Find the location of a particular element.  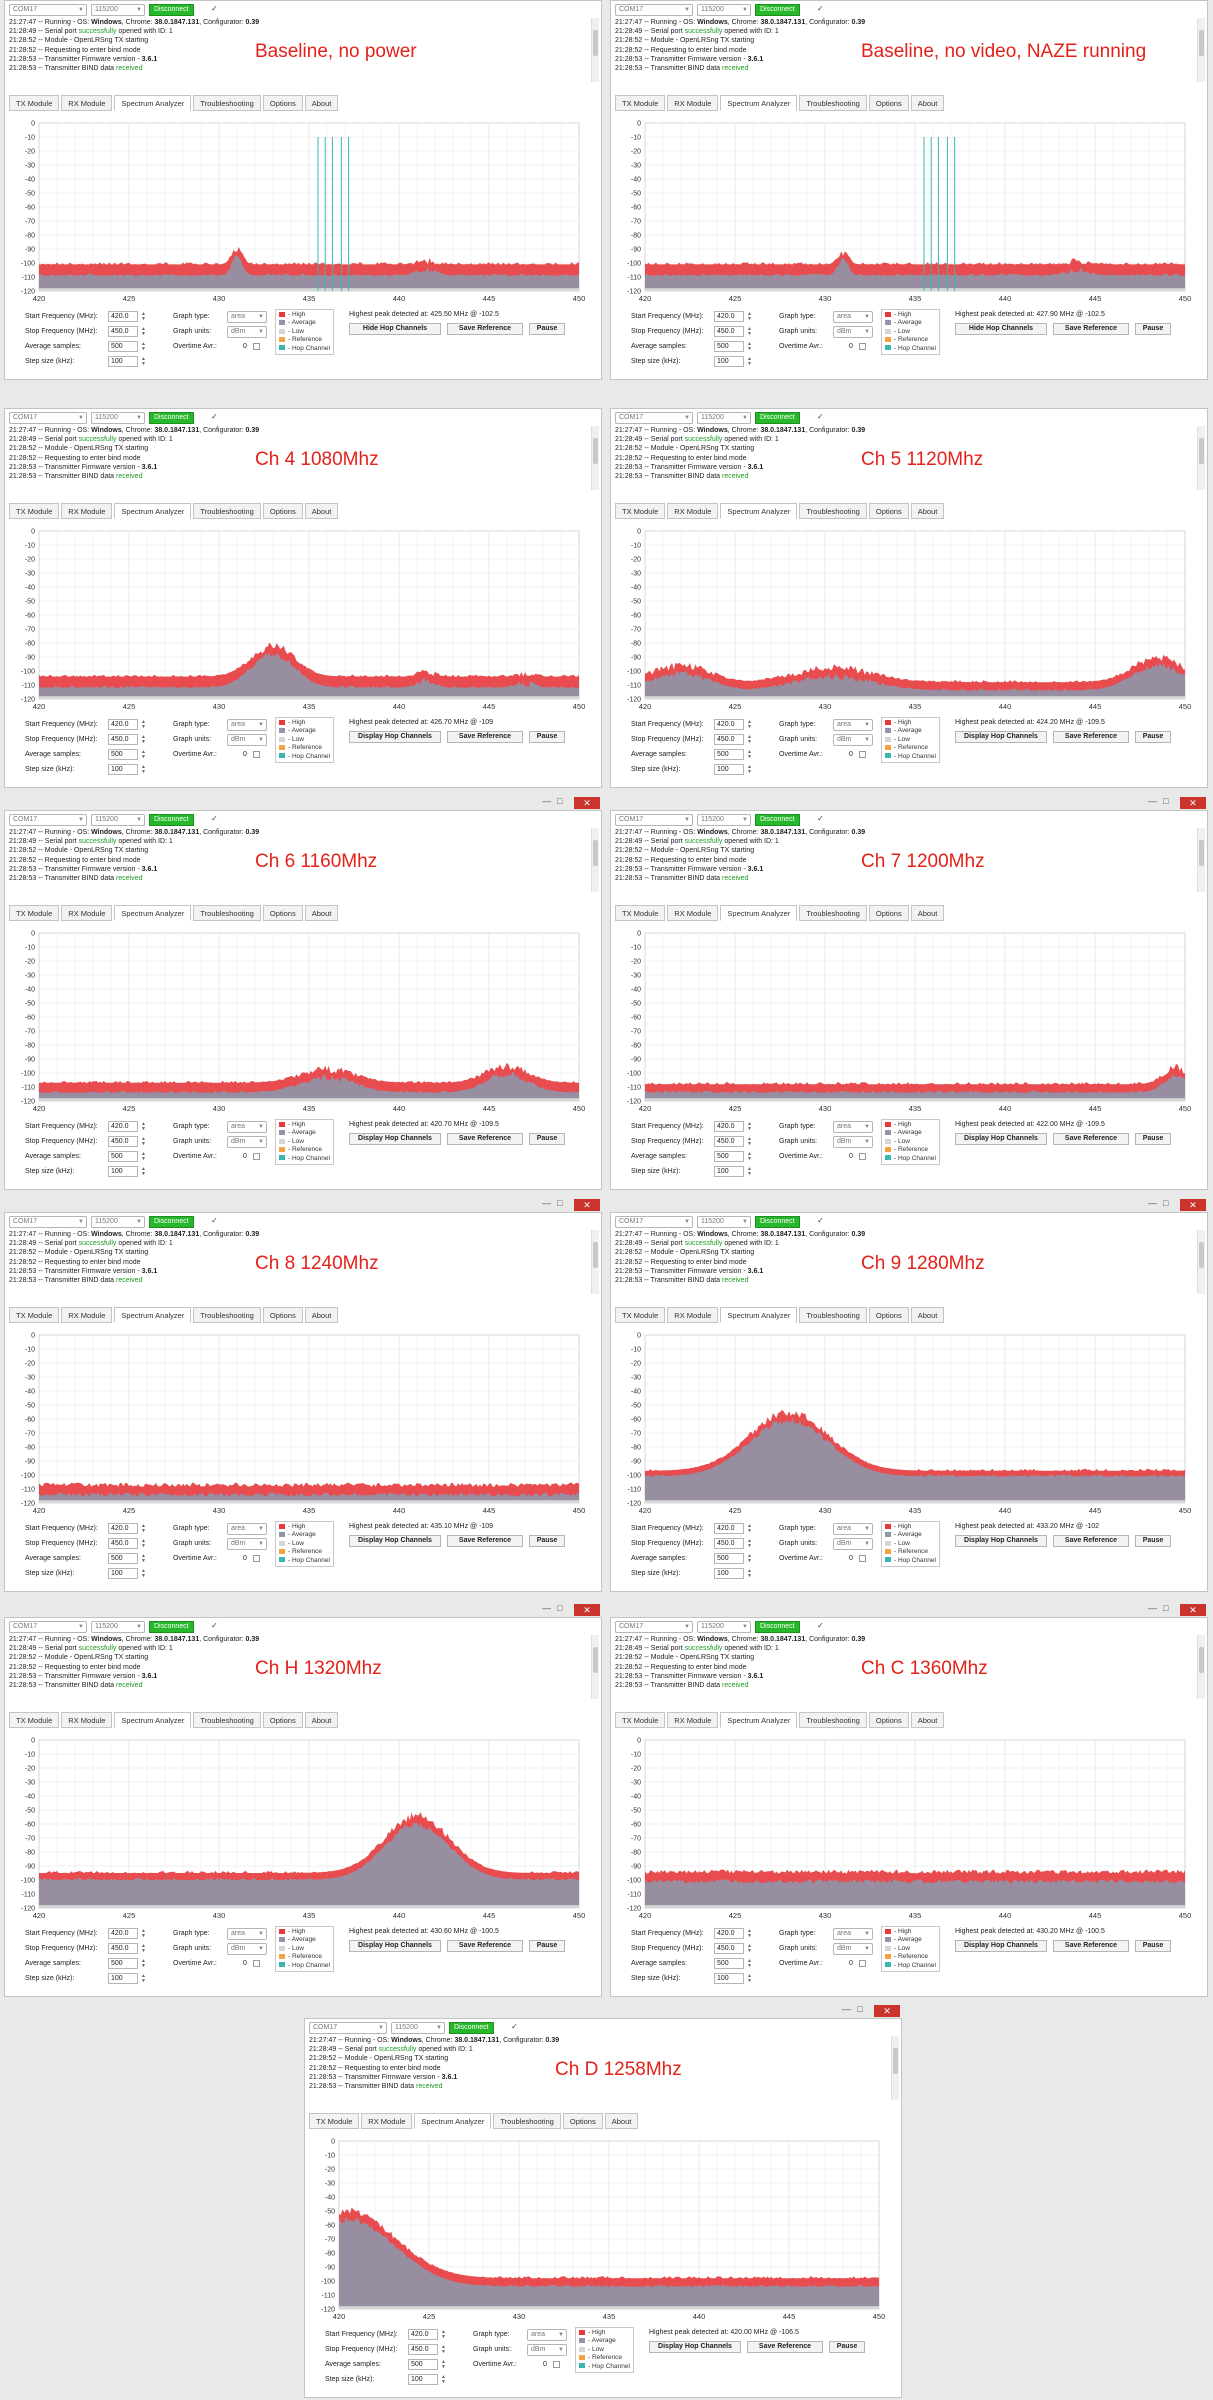

legend-item: - Average is located at coordinates (304, 1940).